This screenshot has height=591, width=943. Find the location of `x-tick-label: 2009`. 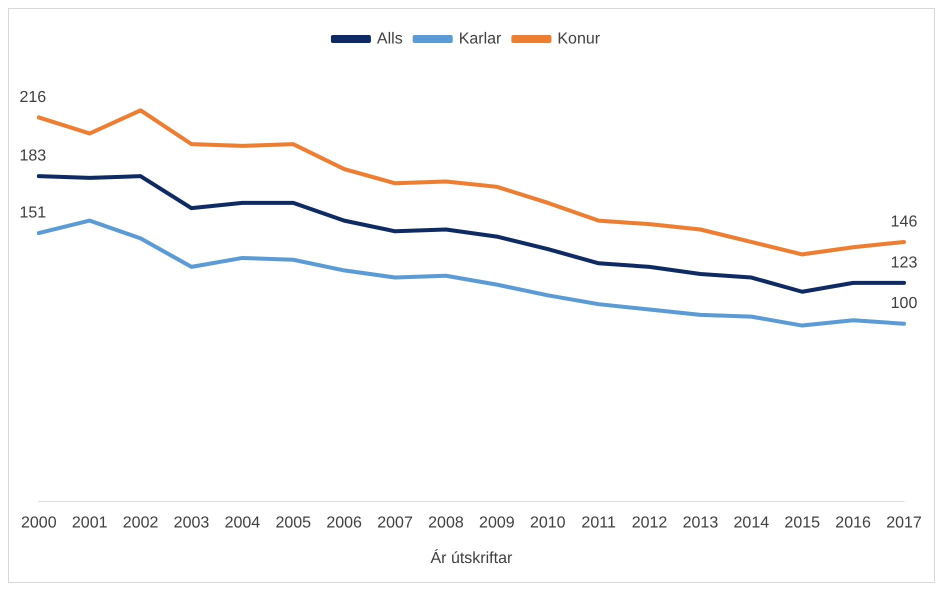

x-tick-label: 2009 is located at coordinates (497, 523).